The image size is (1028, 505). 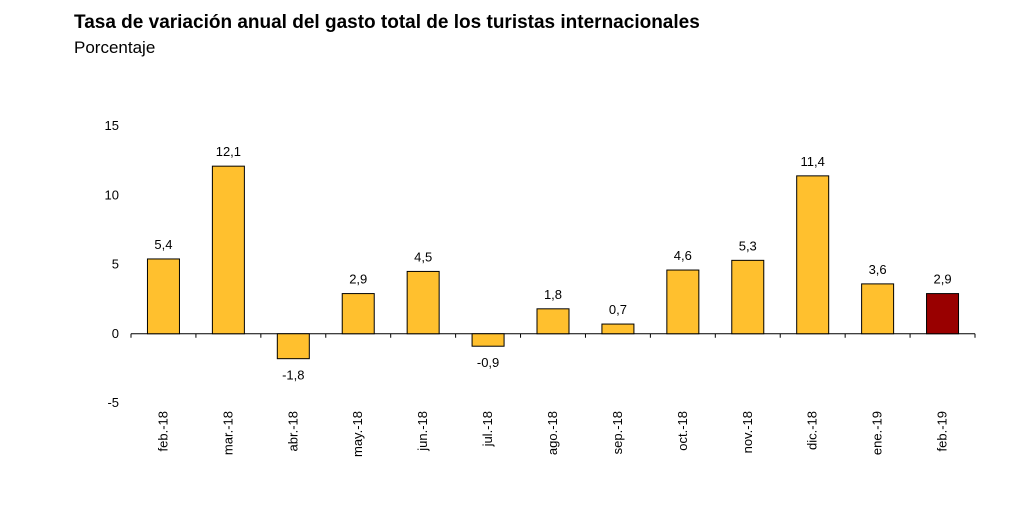 What do you see at coordinates (877, 433) in the screenshot?
I see `x-tick-label: ene.-19` at bounding box center [877, 433].